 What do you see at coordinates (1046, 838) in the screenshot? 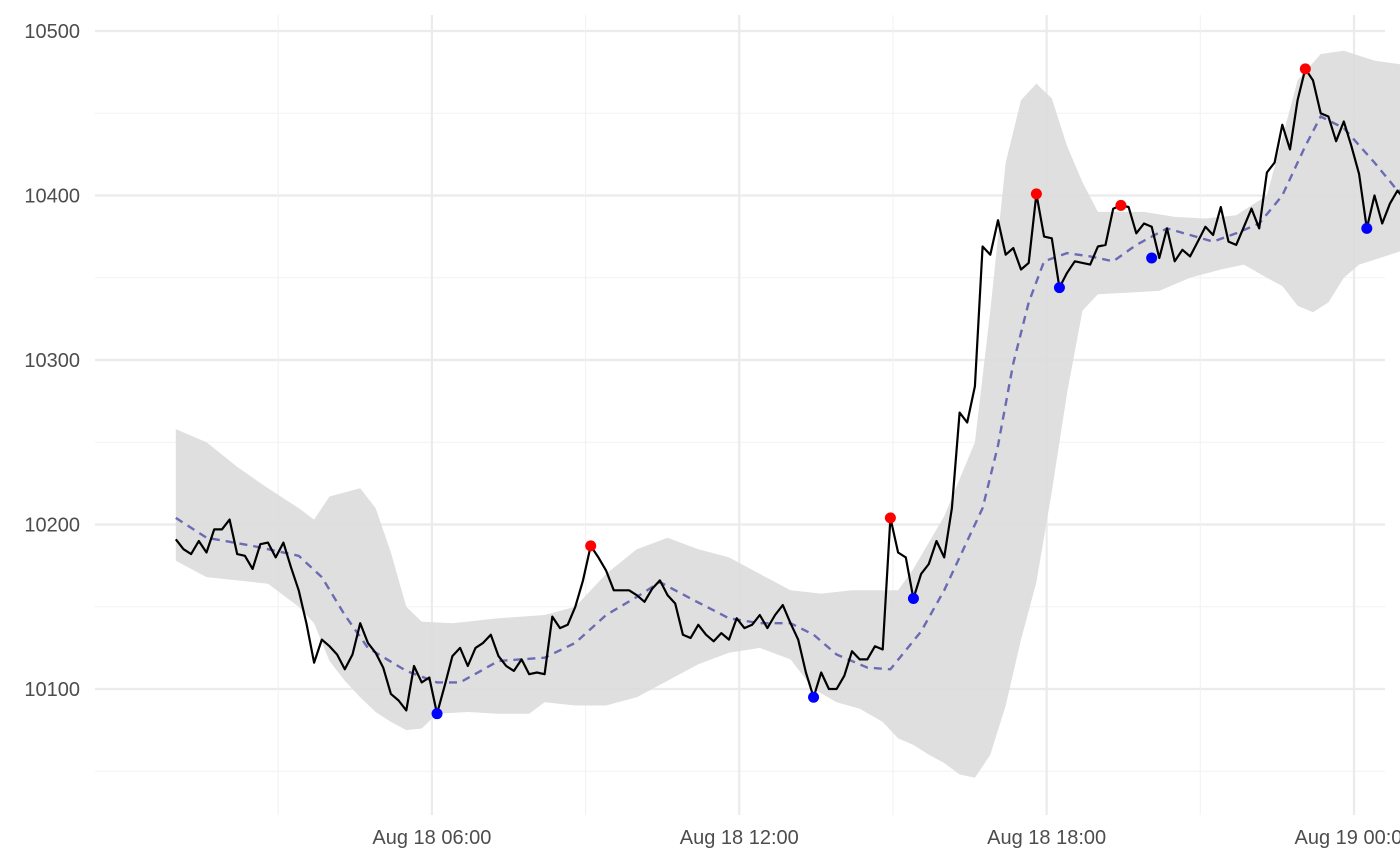
I see `x-tick-label: Aug 18 18:00` at bounding box center [1046, 838].